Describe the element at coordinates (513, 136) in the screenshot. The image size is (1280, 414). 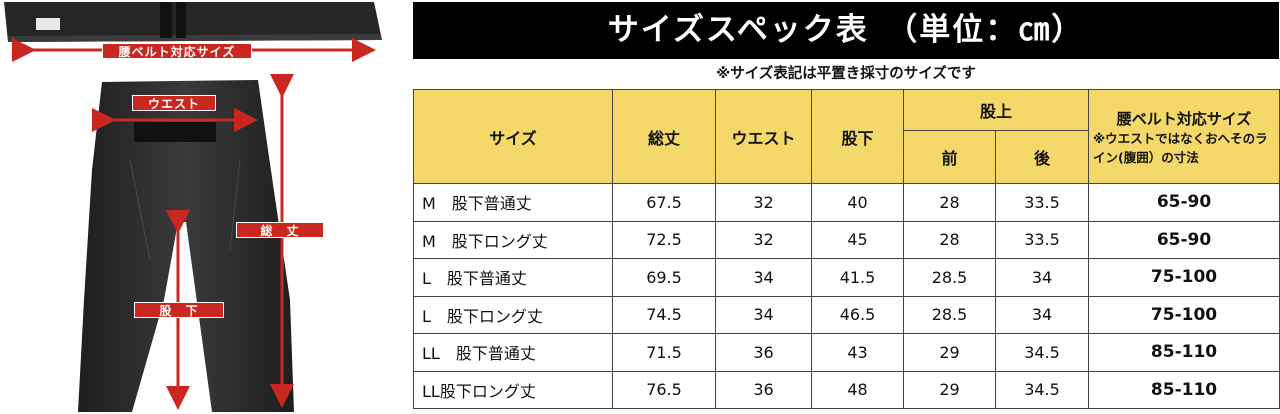
I see `col-header-size: サイズ` at that location.